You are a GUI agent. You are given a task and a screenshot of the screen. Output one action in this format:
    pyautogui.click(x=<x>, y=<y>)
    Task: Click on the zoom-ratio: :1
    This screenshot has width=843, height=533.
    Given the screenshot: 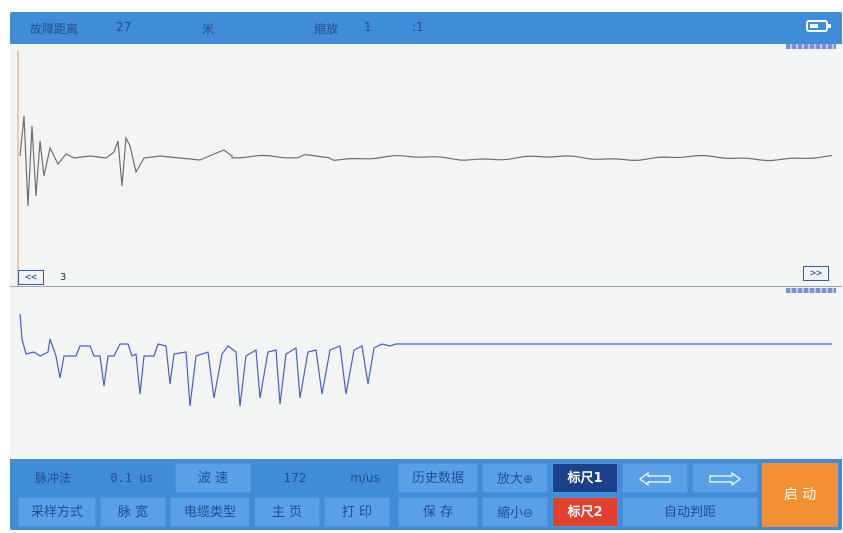 What is the action you would take?
    pyautogui.click(x=418, y=27)
    